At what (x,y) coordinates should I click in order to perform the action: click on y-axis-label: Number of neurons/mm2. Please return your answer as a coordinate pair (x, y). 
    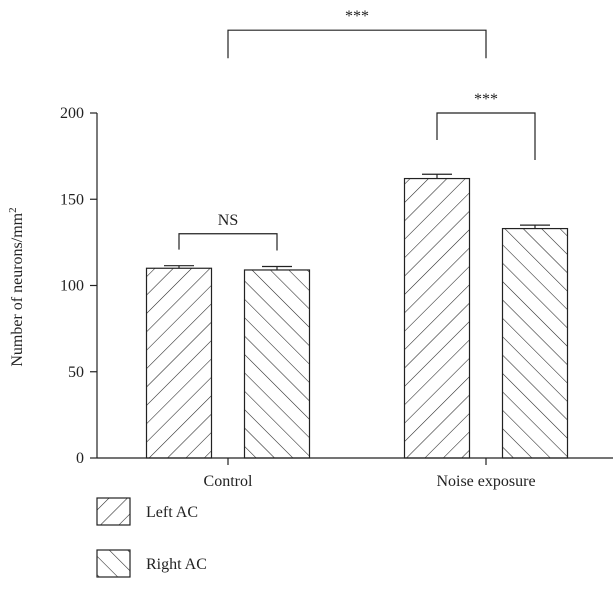
    Looking at the image, I should click on (16, 286).